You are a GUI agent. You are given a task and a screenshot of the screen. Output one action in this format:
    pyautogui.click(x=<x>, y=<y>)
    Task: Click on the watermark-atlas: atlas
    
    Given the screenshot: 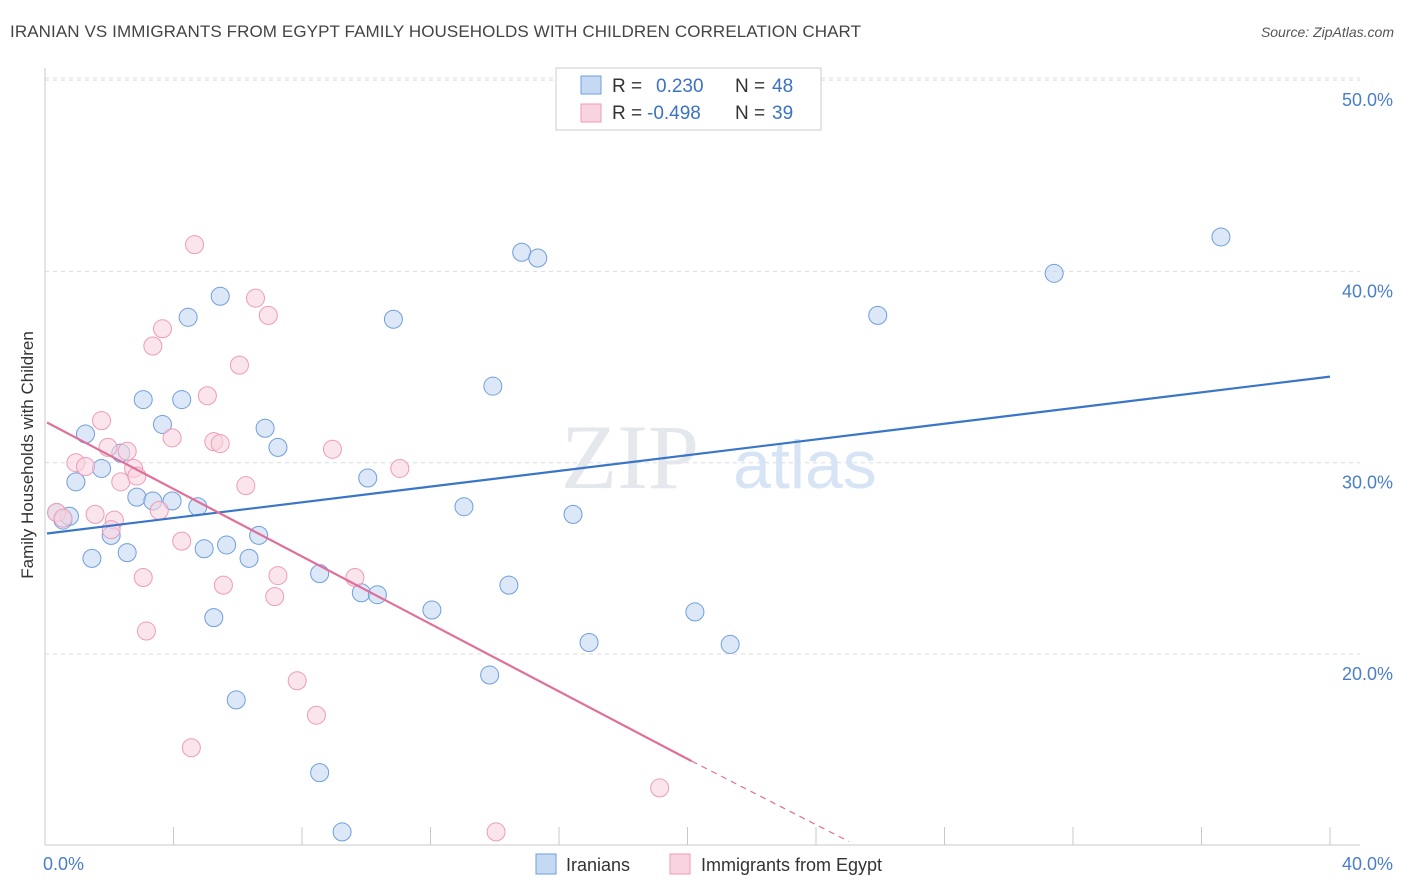 What is the action you would take?
    pyautogui.click(x=805, y=465)
    